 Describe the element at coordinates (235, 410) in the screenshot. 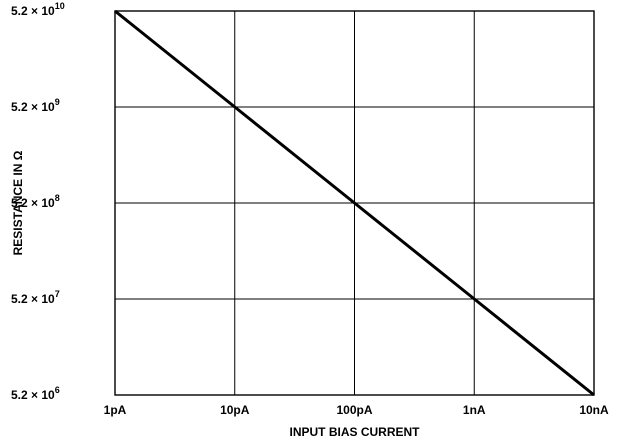

I see `x-tick-label: 10pA` at that location.